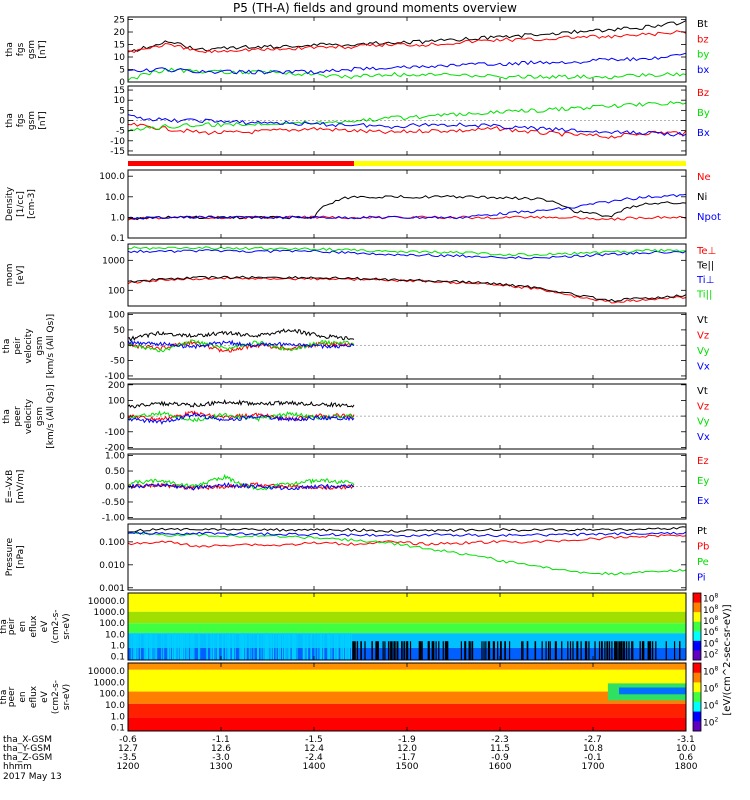 The height and width of the screenshot is (800, 750). I want to click on y-tick-label: 200, so click(116, 386).